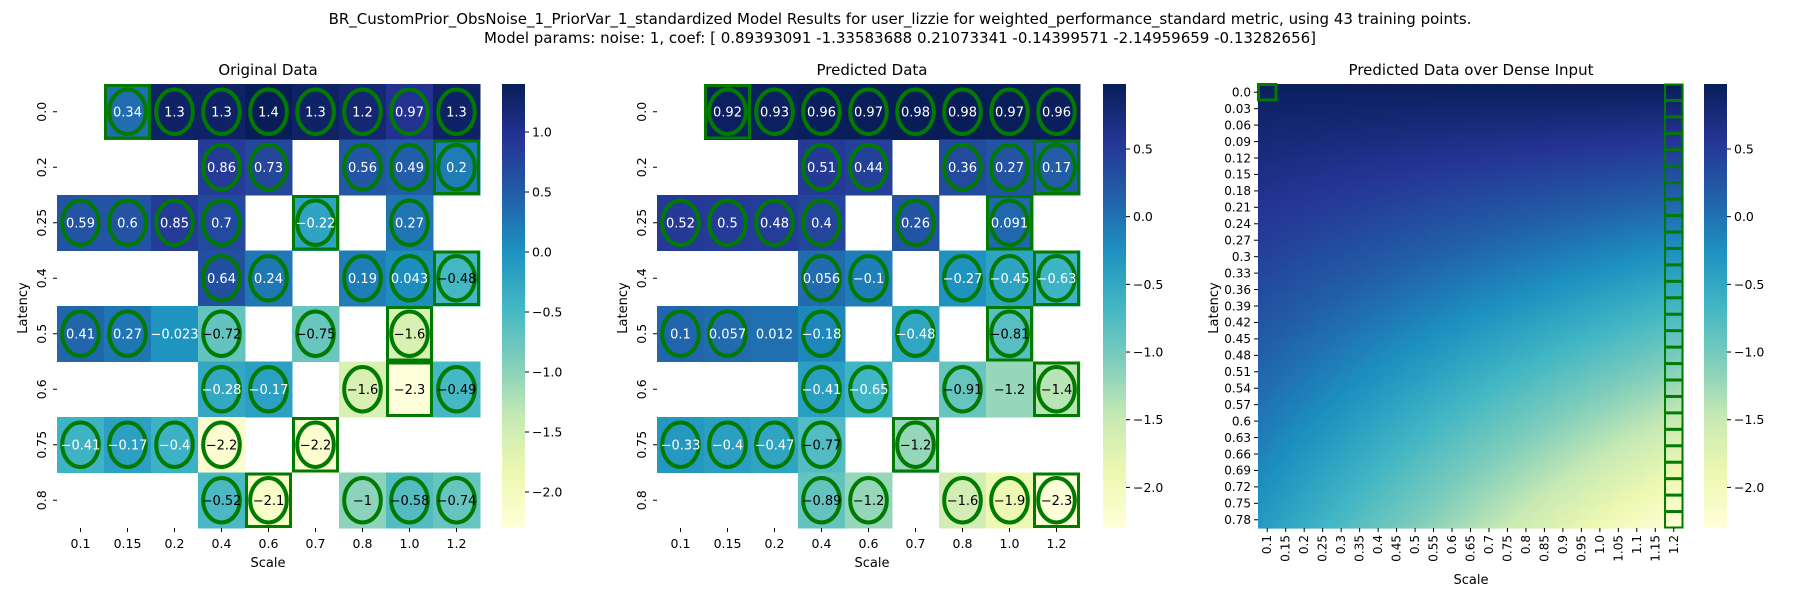  I want to click on y-tick-label: 0.0, so click(641, 112).